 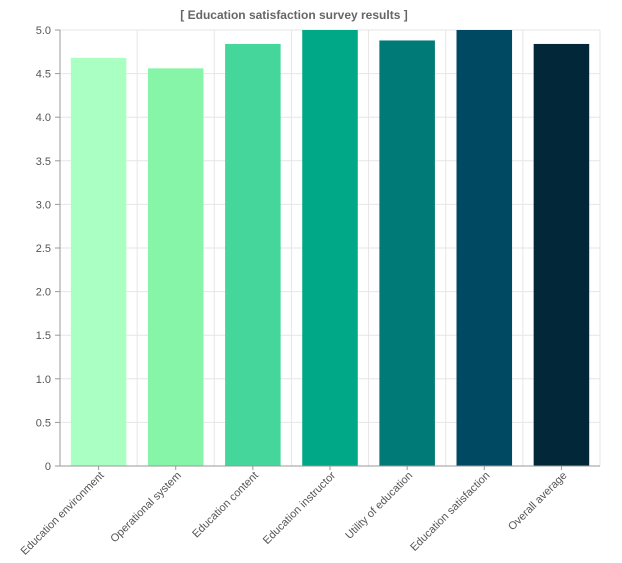 What do you see at coordinates (43, 293) in the screenshot?
I see `y-tick-label: 2.0` at bounding box center [43, 293].